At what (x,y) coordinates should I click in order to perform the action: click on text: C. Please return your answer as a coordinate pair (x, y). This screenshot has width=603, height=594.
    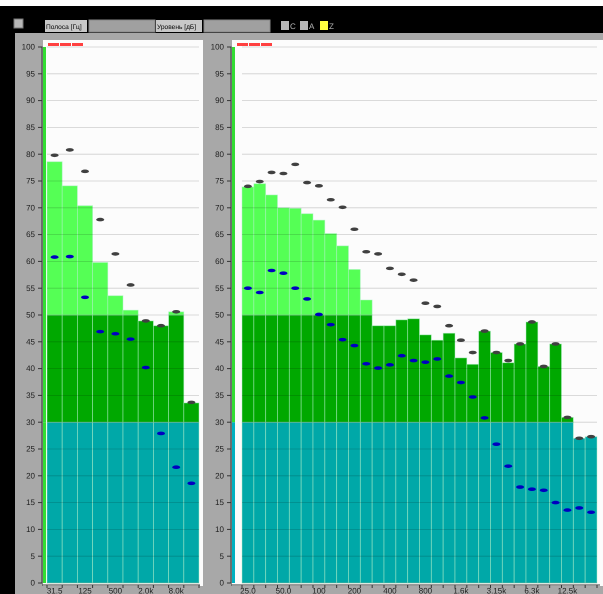
    Looking at the image, I should click on (293, 26).